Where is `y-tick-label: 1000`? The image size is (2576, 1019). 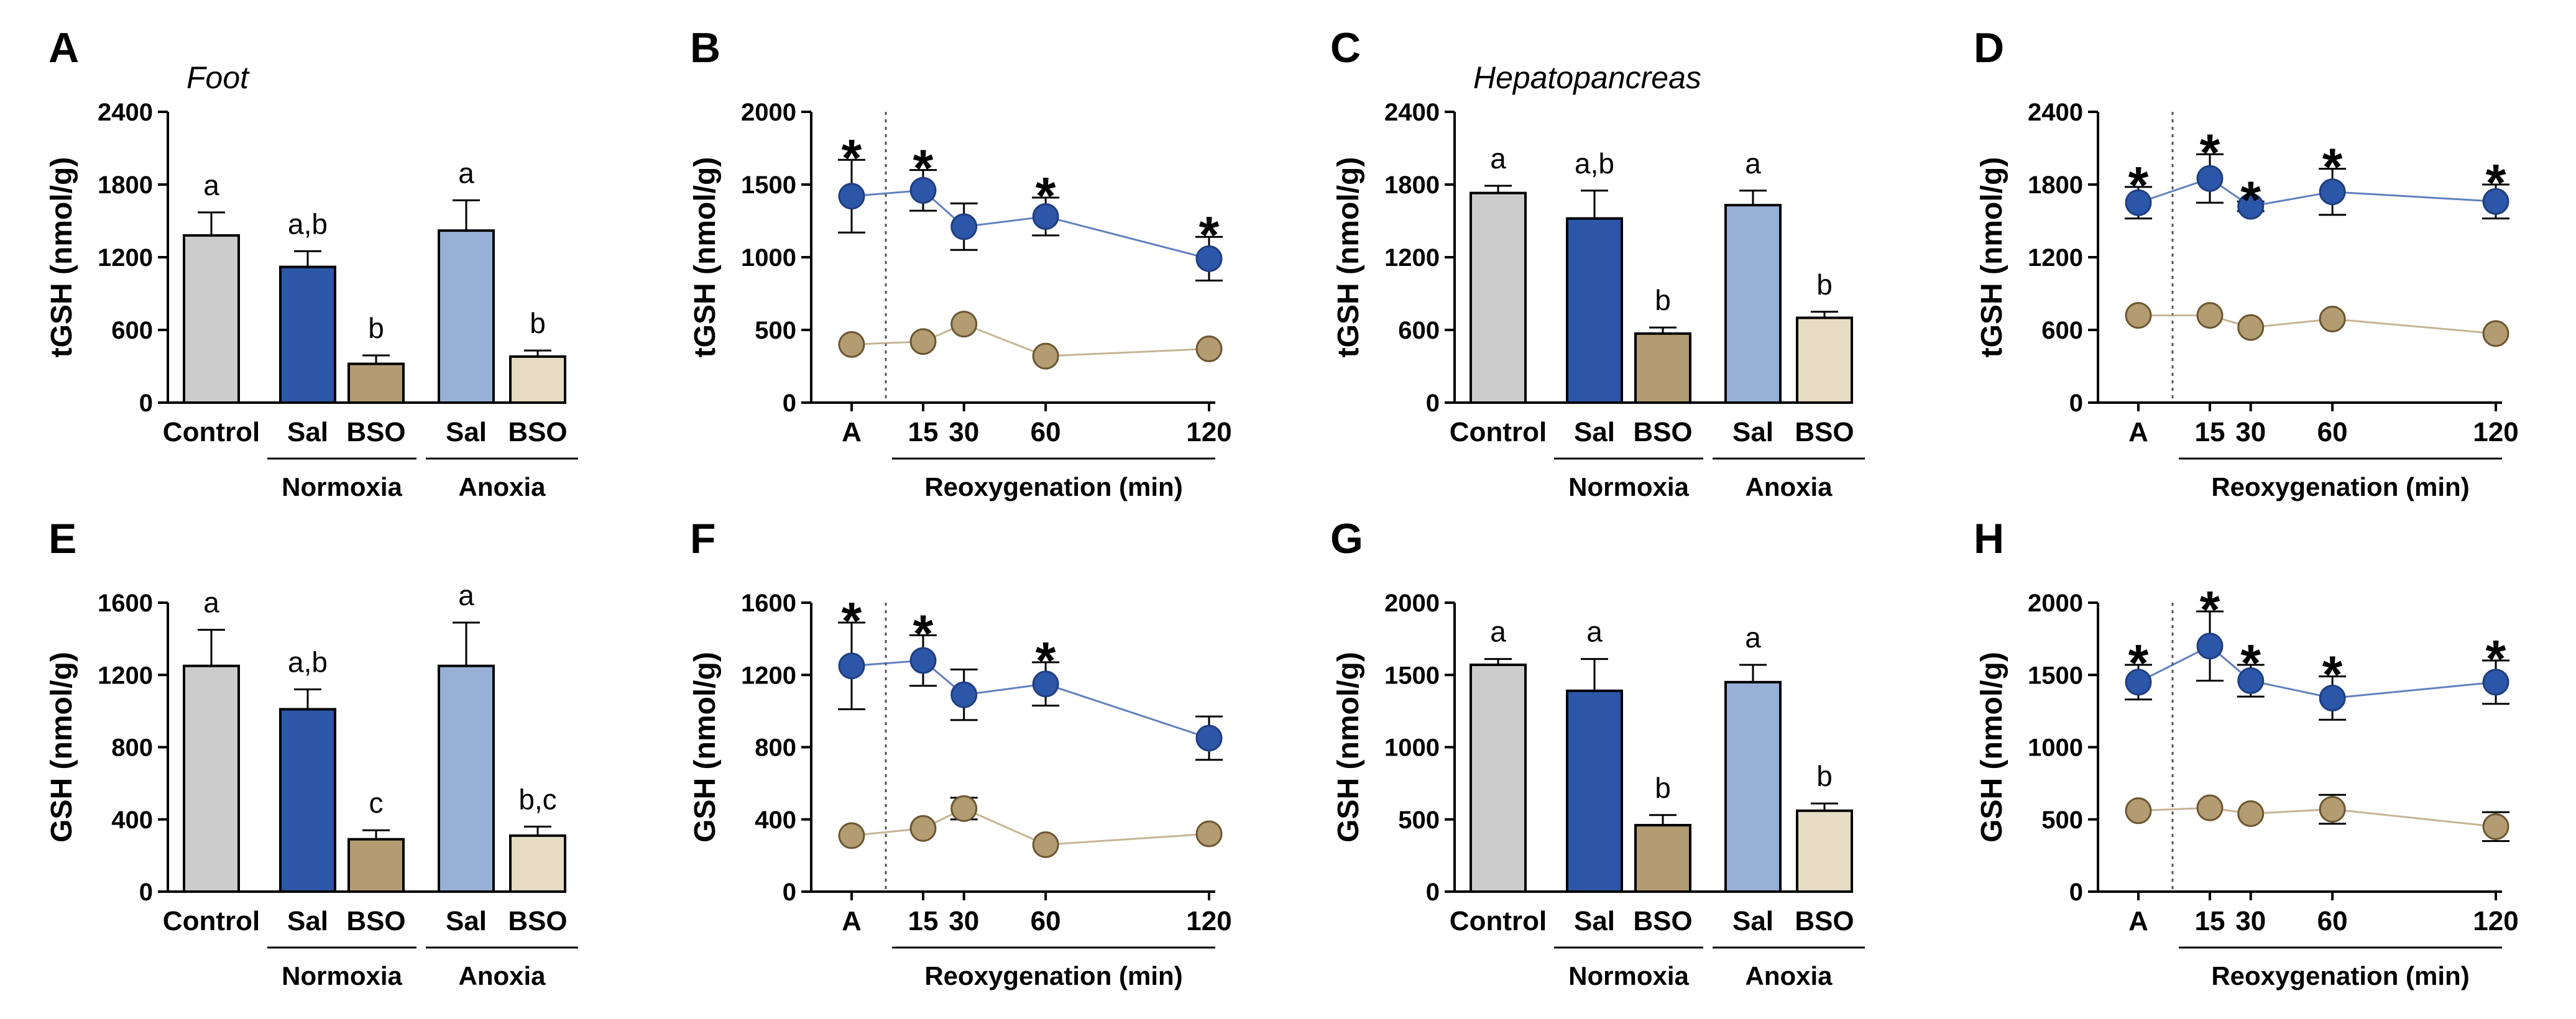
y-tick-label: 1000 is located at coordinates (2055, 748).